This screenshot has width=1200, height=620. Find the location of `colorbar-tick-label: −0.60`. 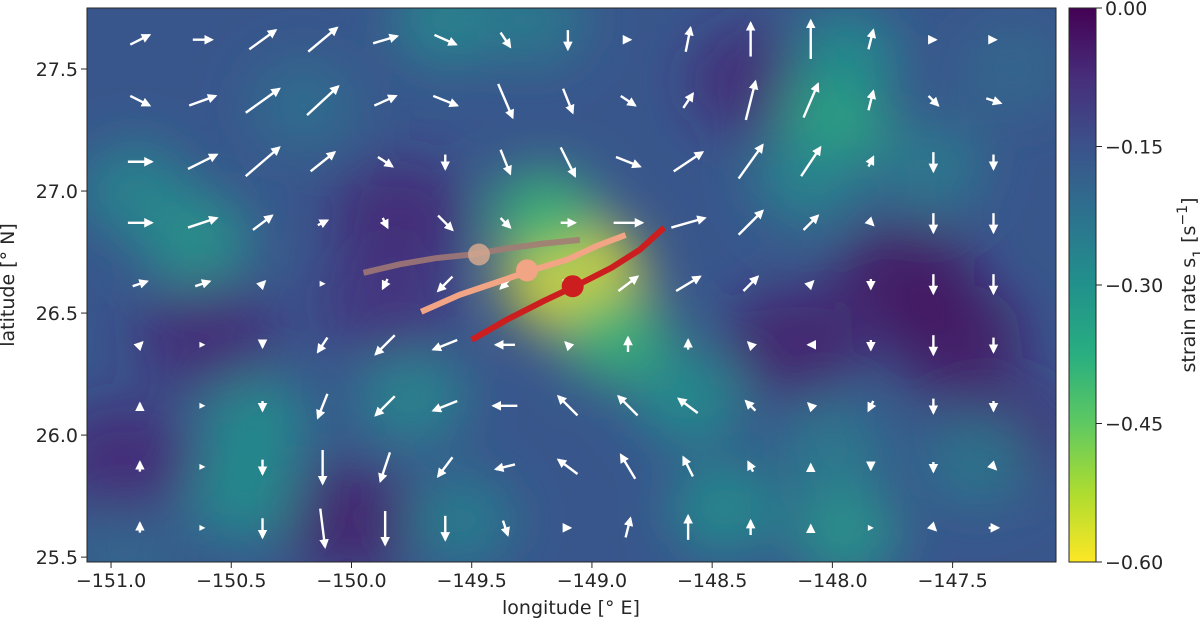

colorbar-tick-label: −0.60 is located at coordinates (1134, 563).